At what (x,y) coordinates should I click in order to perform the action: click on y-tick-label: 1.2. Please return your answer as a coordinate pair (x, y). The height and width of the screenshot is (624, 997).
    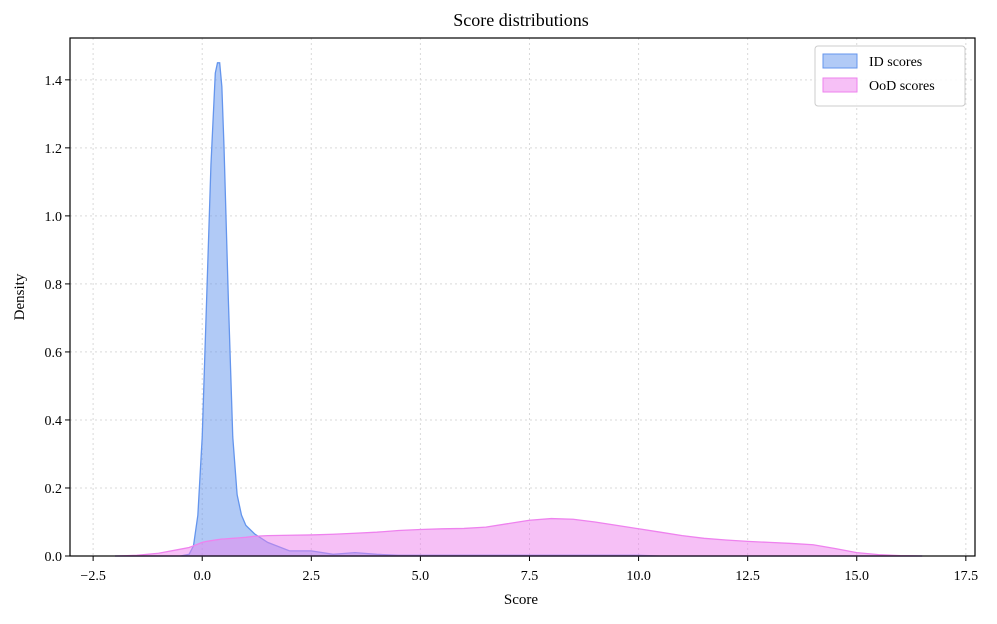
    Looking at the image, I should click on (54, 149).